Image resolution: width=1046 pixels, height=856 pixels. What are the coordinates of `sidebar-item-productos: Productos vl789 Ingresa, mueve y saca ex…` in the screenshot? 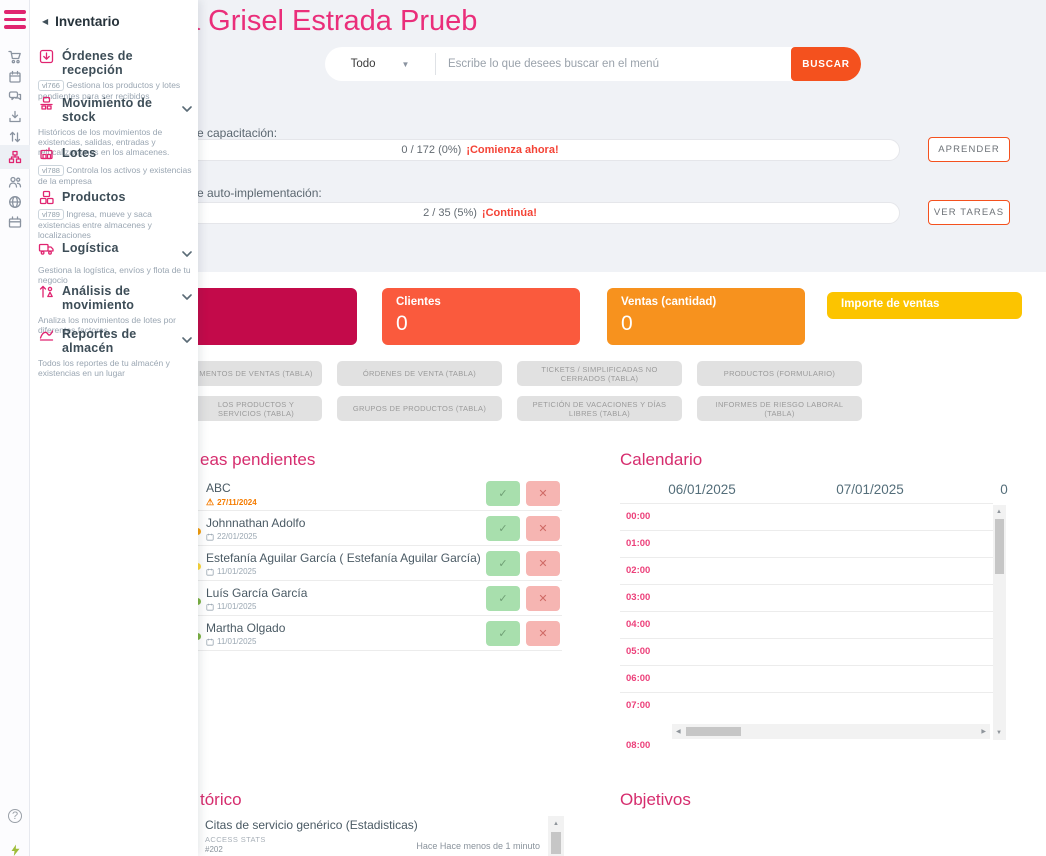 It's located at (115, 214).